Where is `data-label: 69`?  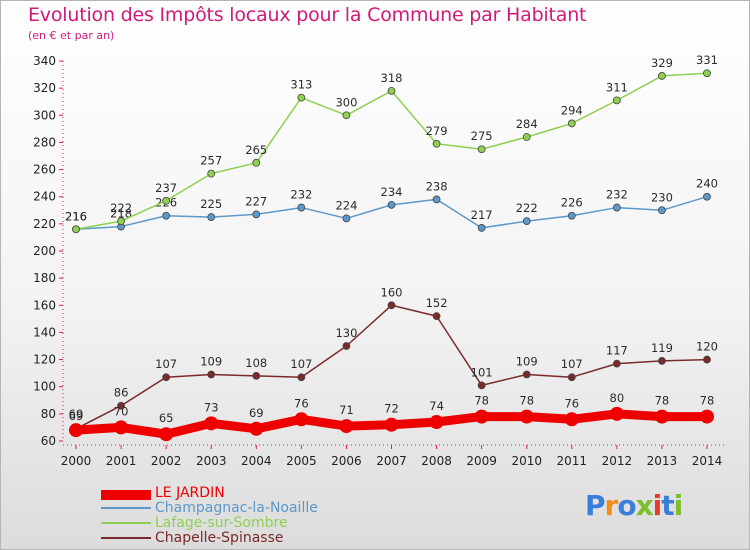 data-label: 69 is located at coordinates (76, 416).